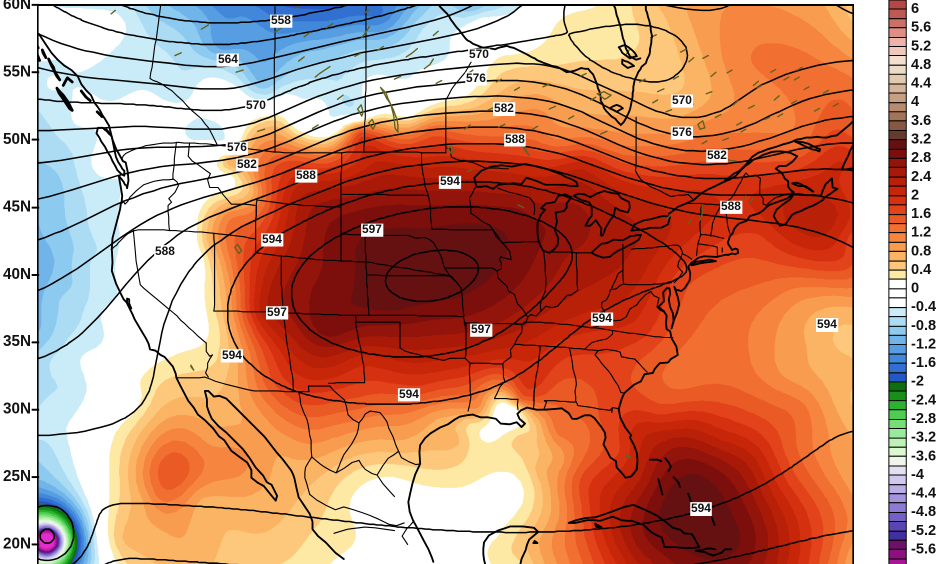  What do you see at coordinates (923, 363) in the screenshot?
I see `svg-text: -1.6` at bounding box center [923, 363].